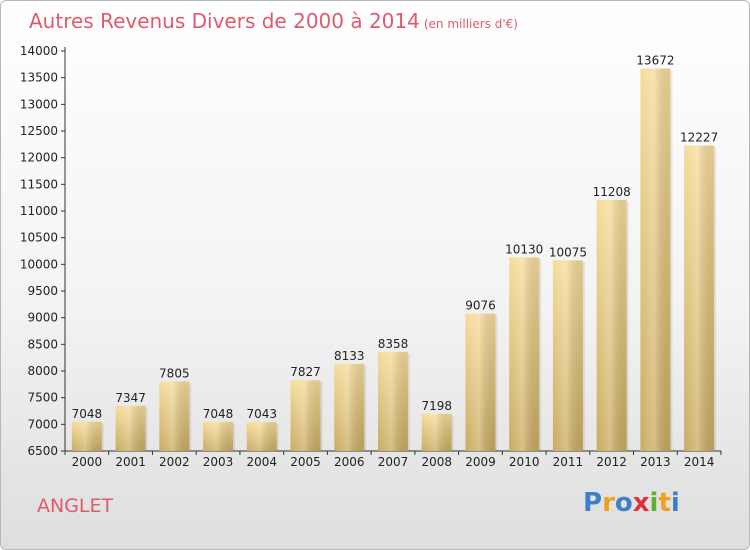 Image resolution: width=750 pixels, height=550 pixels. I want to click on logo-letter: t, so click(664, 503).